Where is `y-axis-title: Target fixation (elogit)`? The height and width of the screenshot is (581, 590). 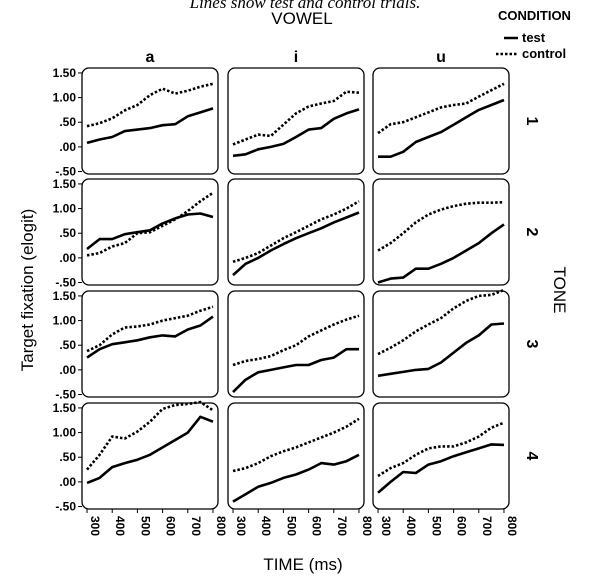
y-axis-title: Target fixation (elogit) is located at coordinates (27, 290).